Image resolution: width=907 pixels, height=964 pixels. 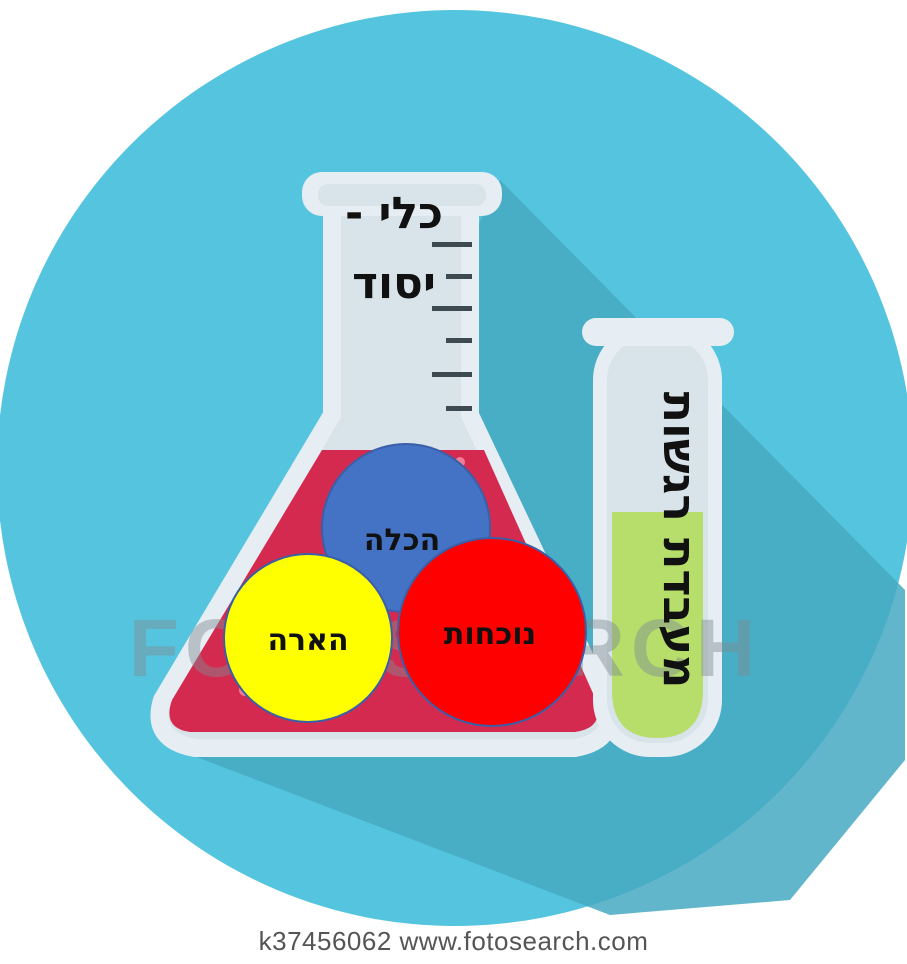 I want to click on tube-liquid, so click(x=657, y=625).